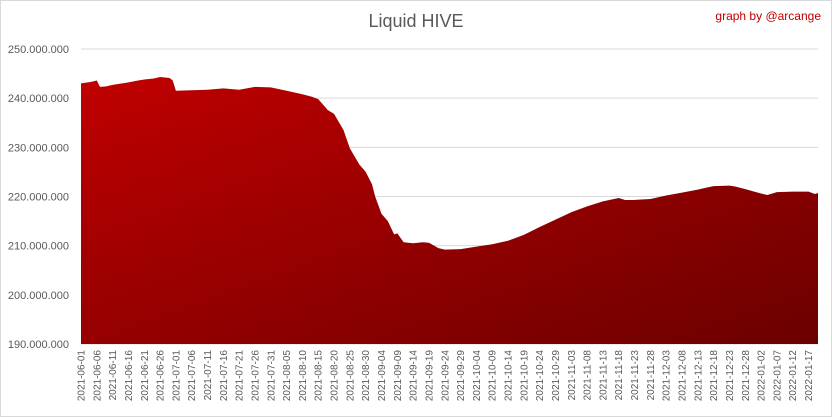  I want to click on y-tick-label: 220.000.000, so click(38, 198).